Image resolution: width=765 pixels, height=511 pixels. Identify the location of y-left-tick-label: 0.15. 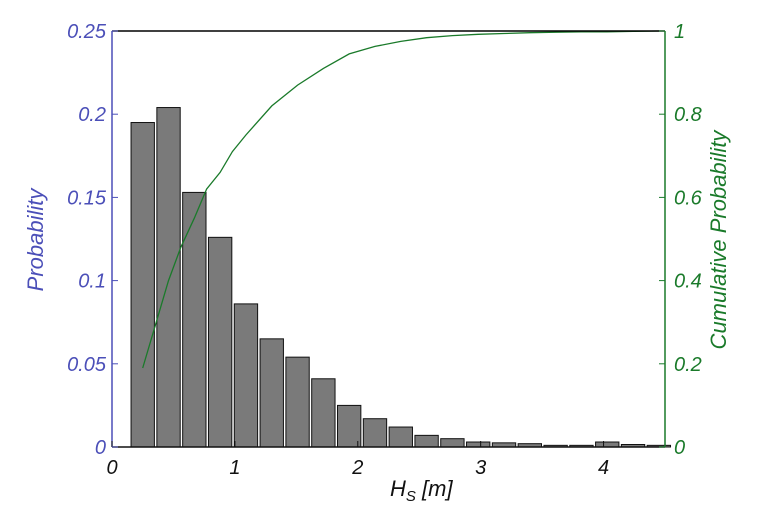
(87, 198).